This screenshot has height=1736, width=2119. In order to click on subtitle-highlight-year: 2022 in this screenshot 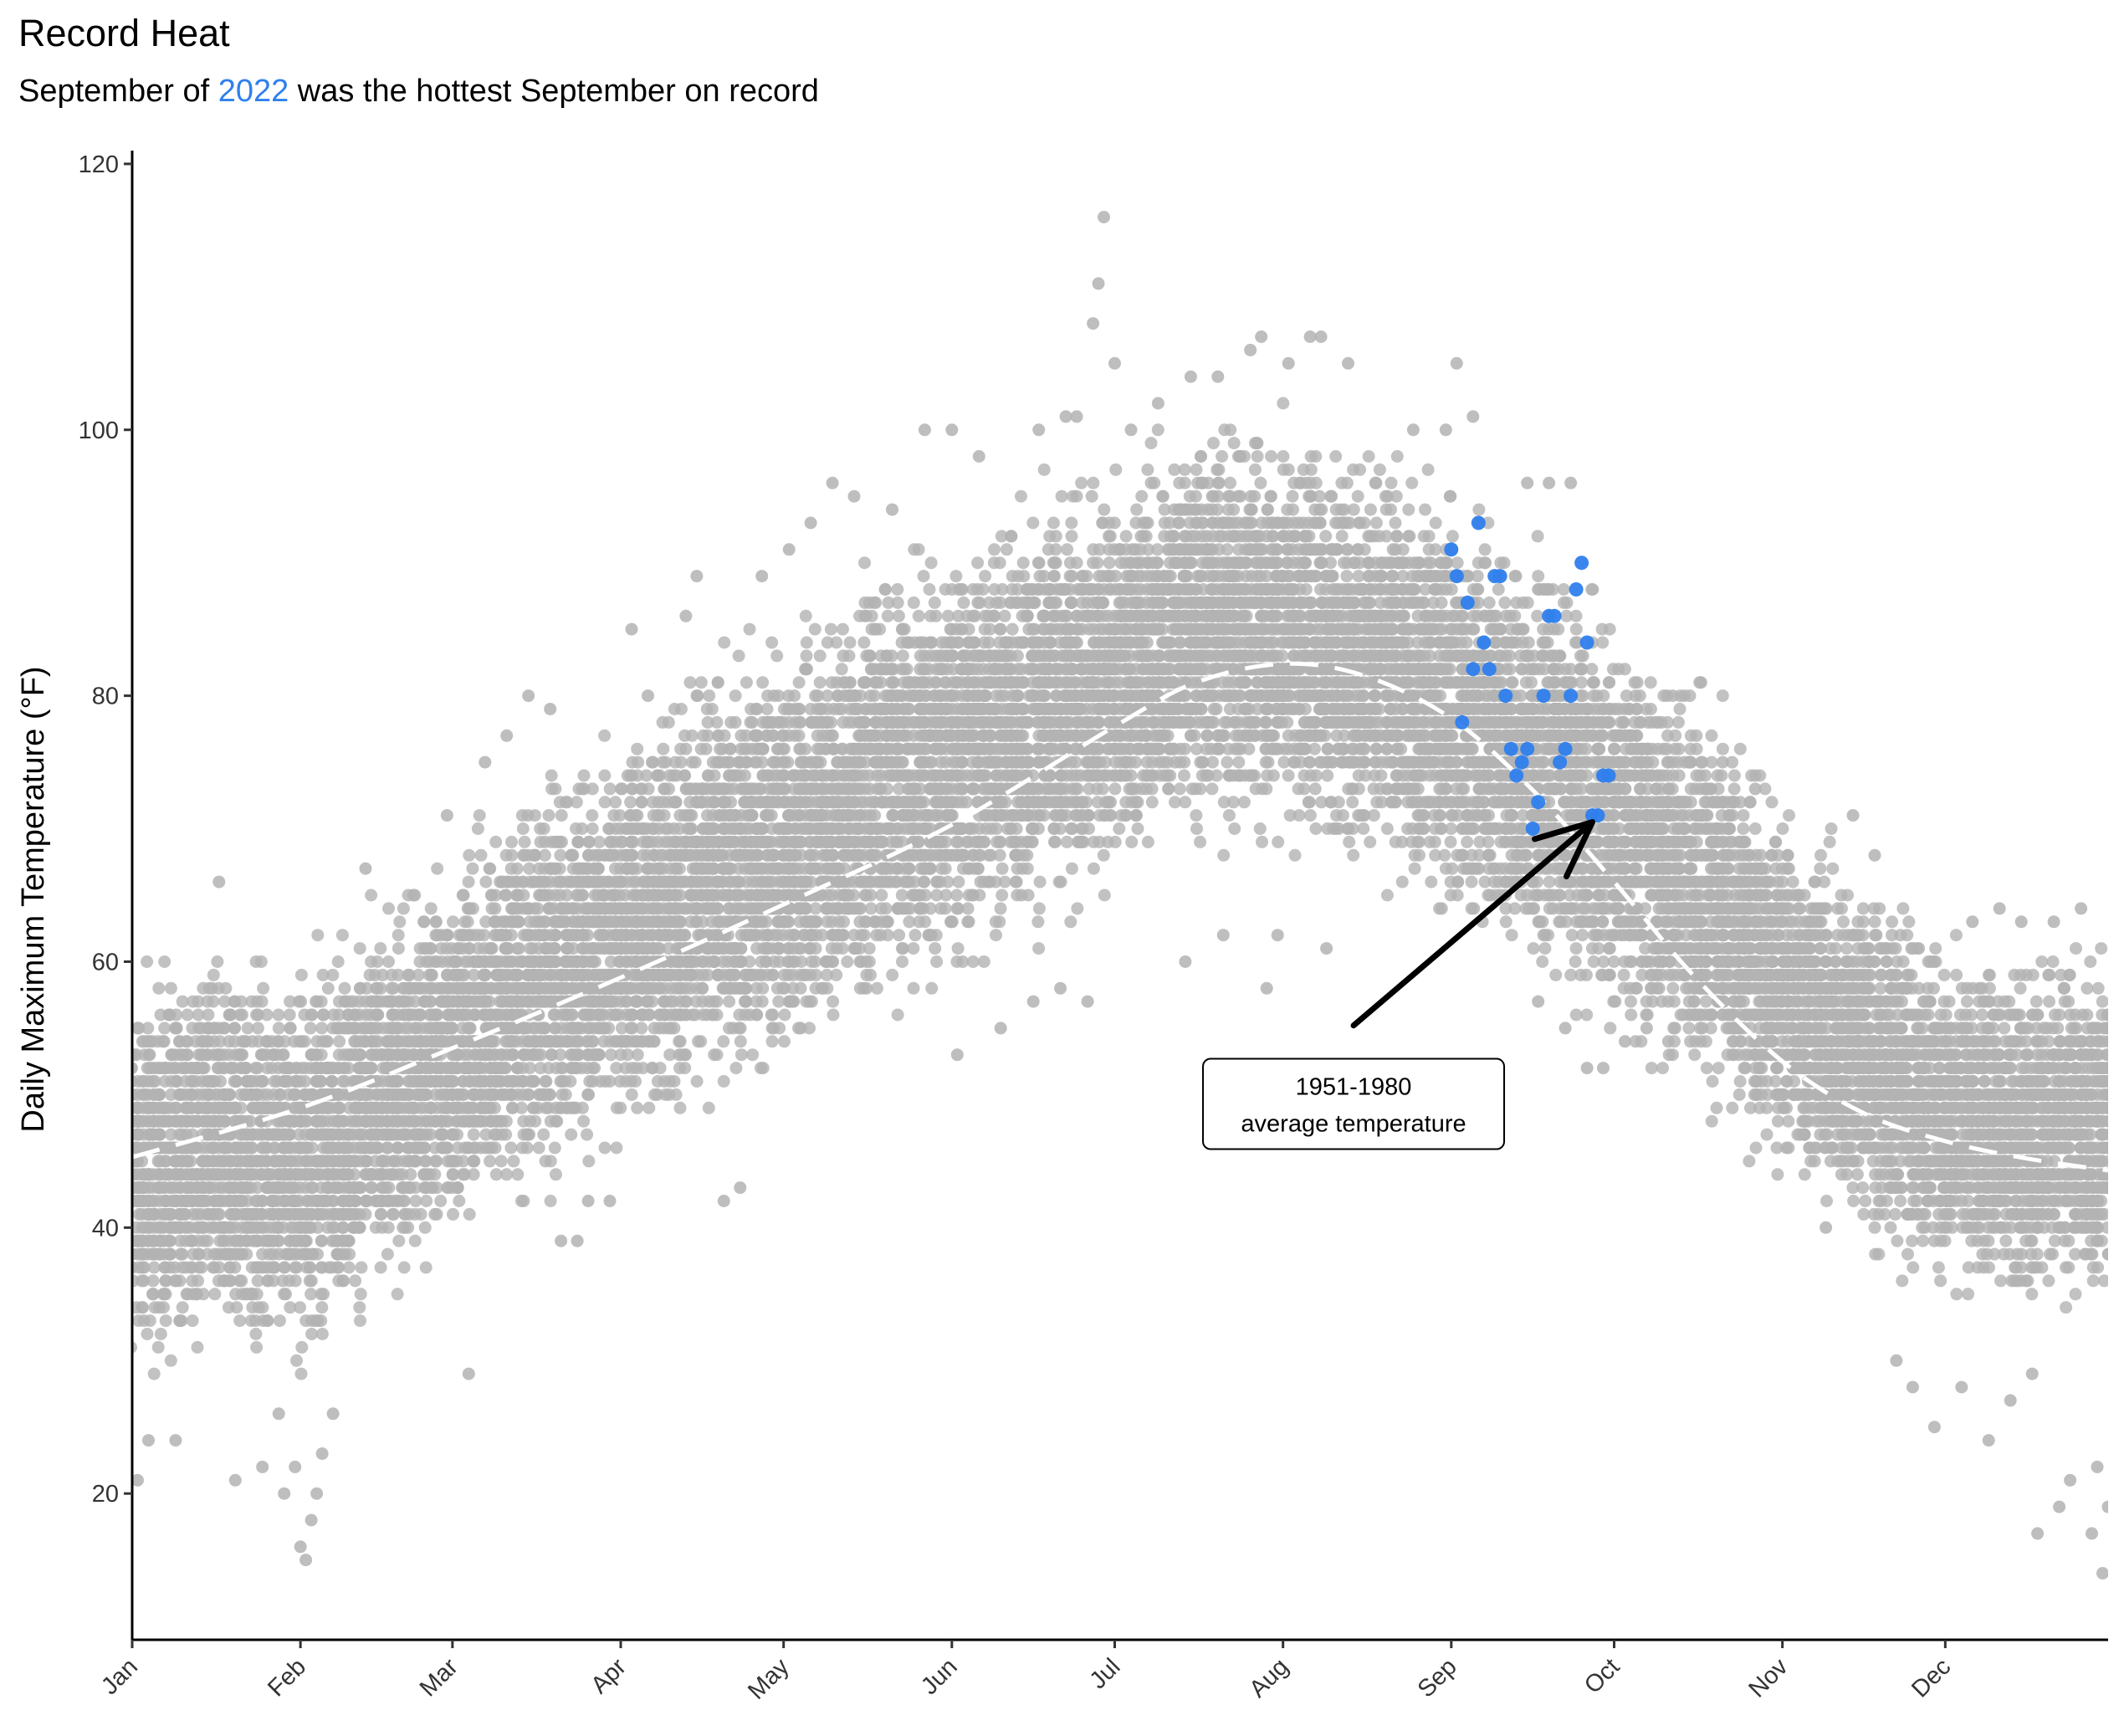, I will do `click(253, 91)`.